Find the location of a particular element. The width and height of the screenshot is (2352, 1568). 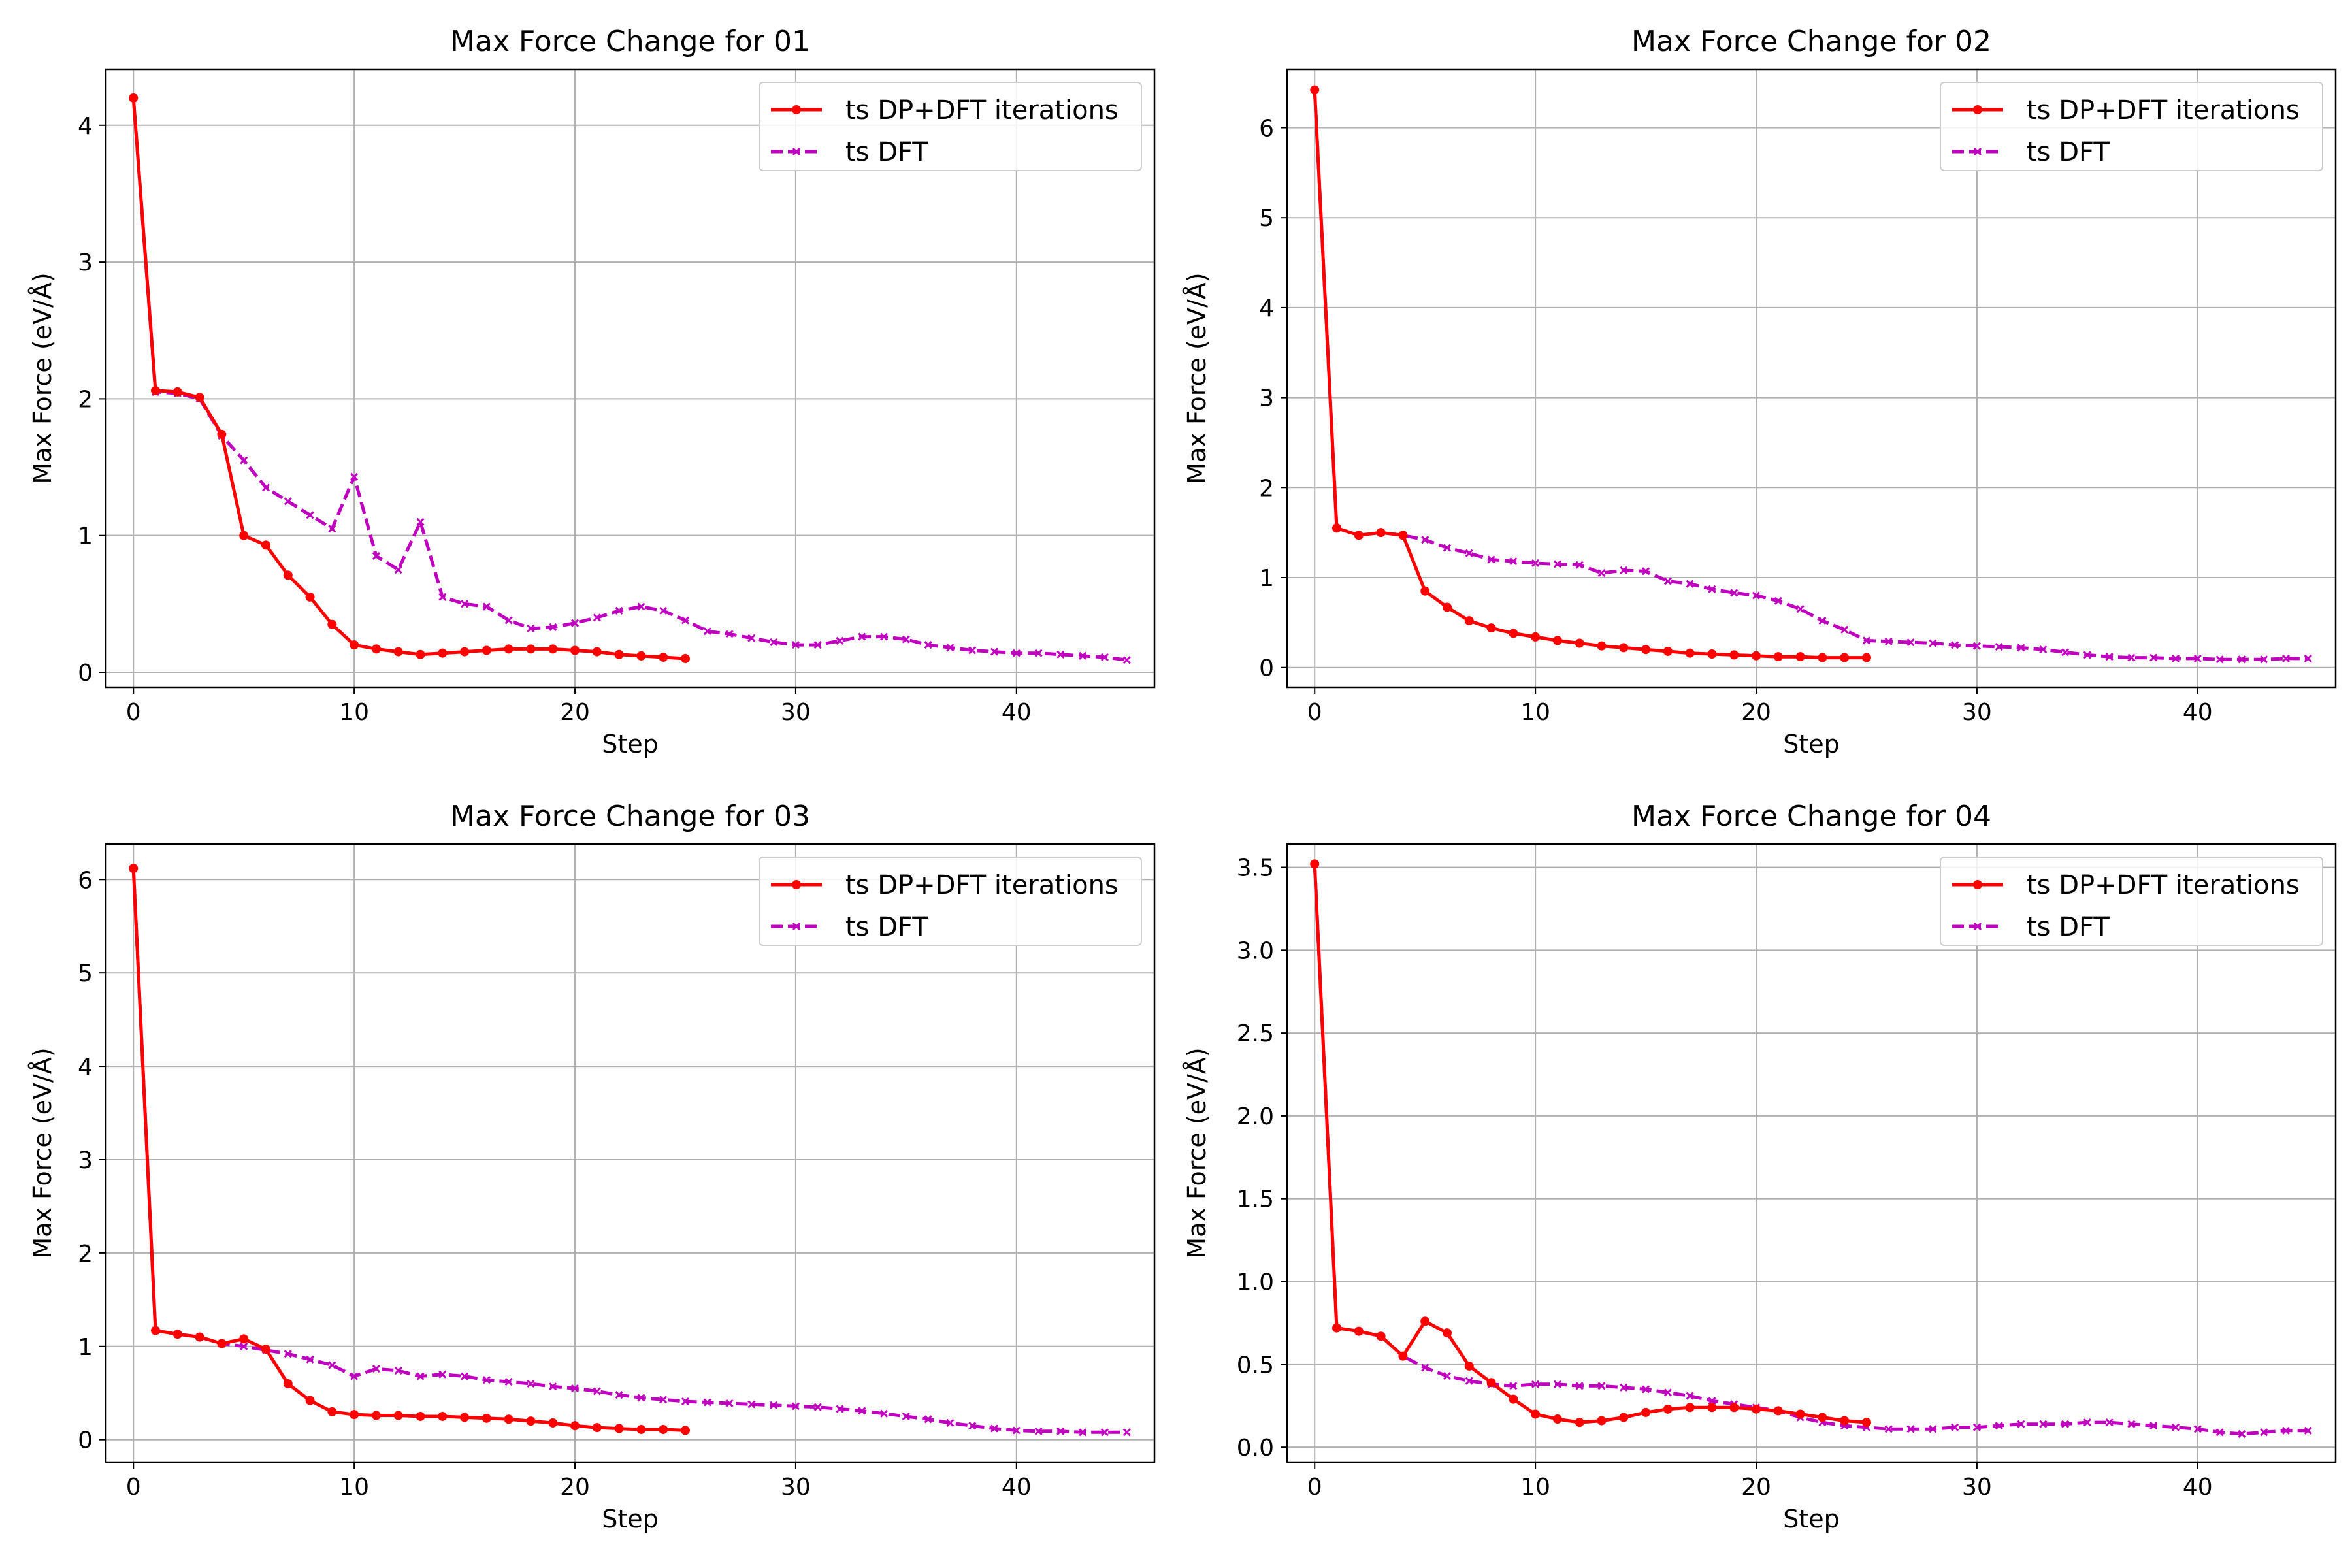

series-line is located at coordinates (408, 379).